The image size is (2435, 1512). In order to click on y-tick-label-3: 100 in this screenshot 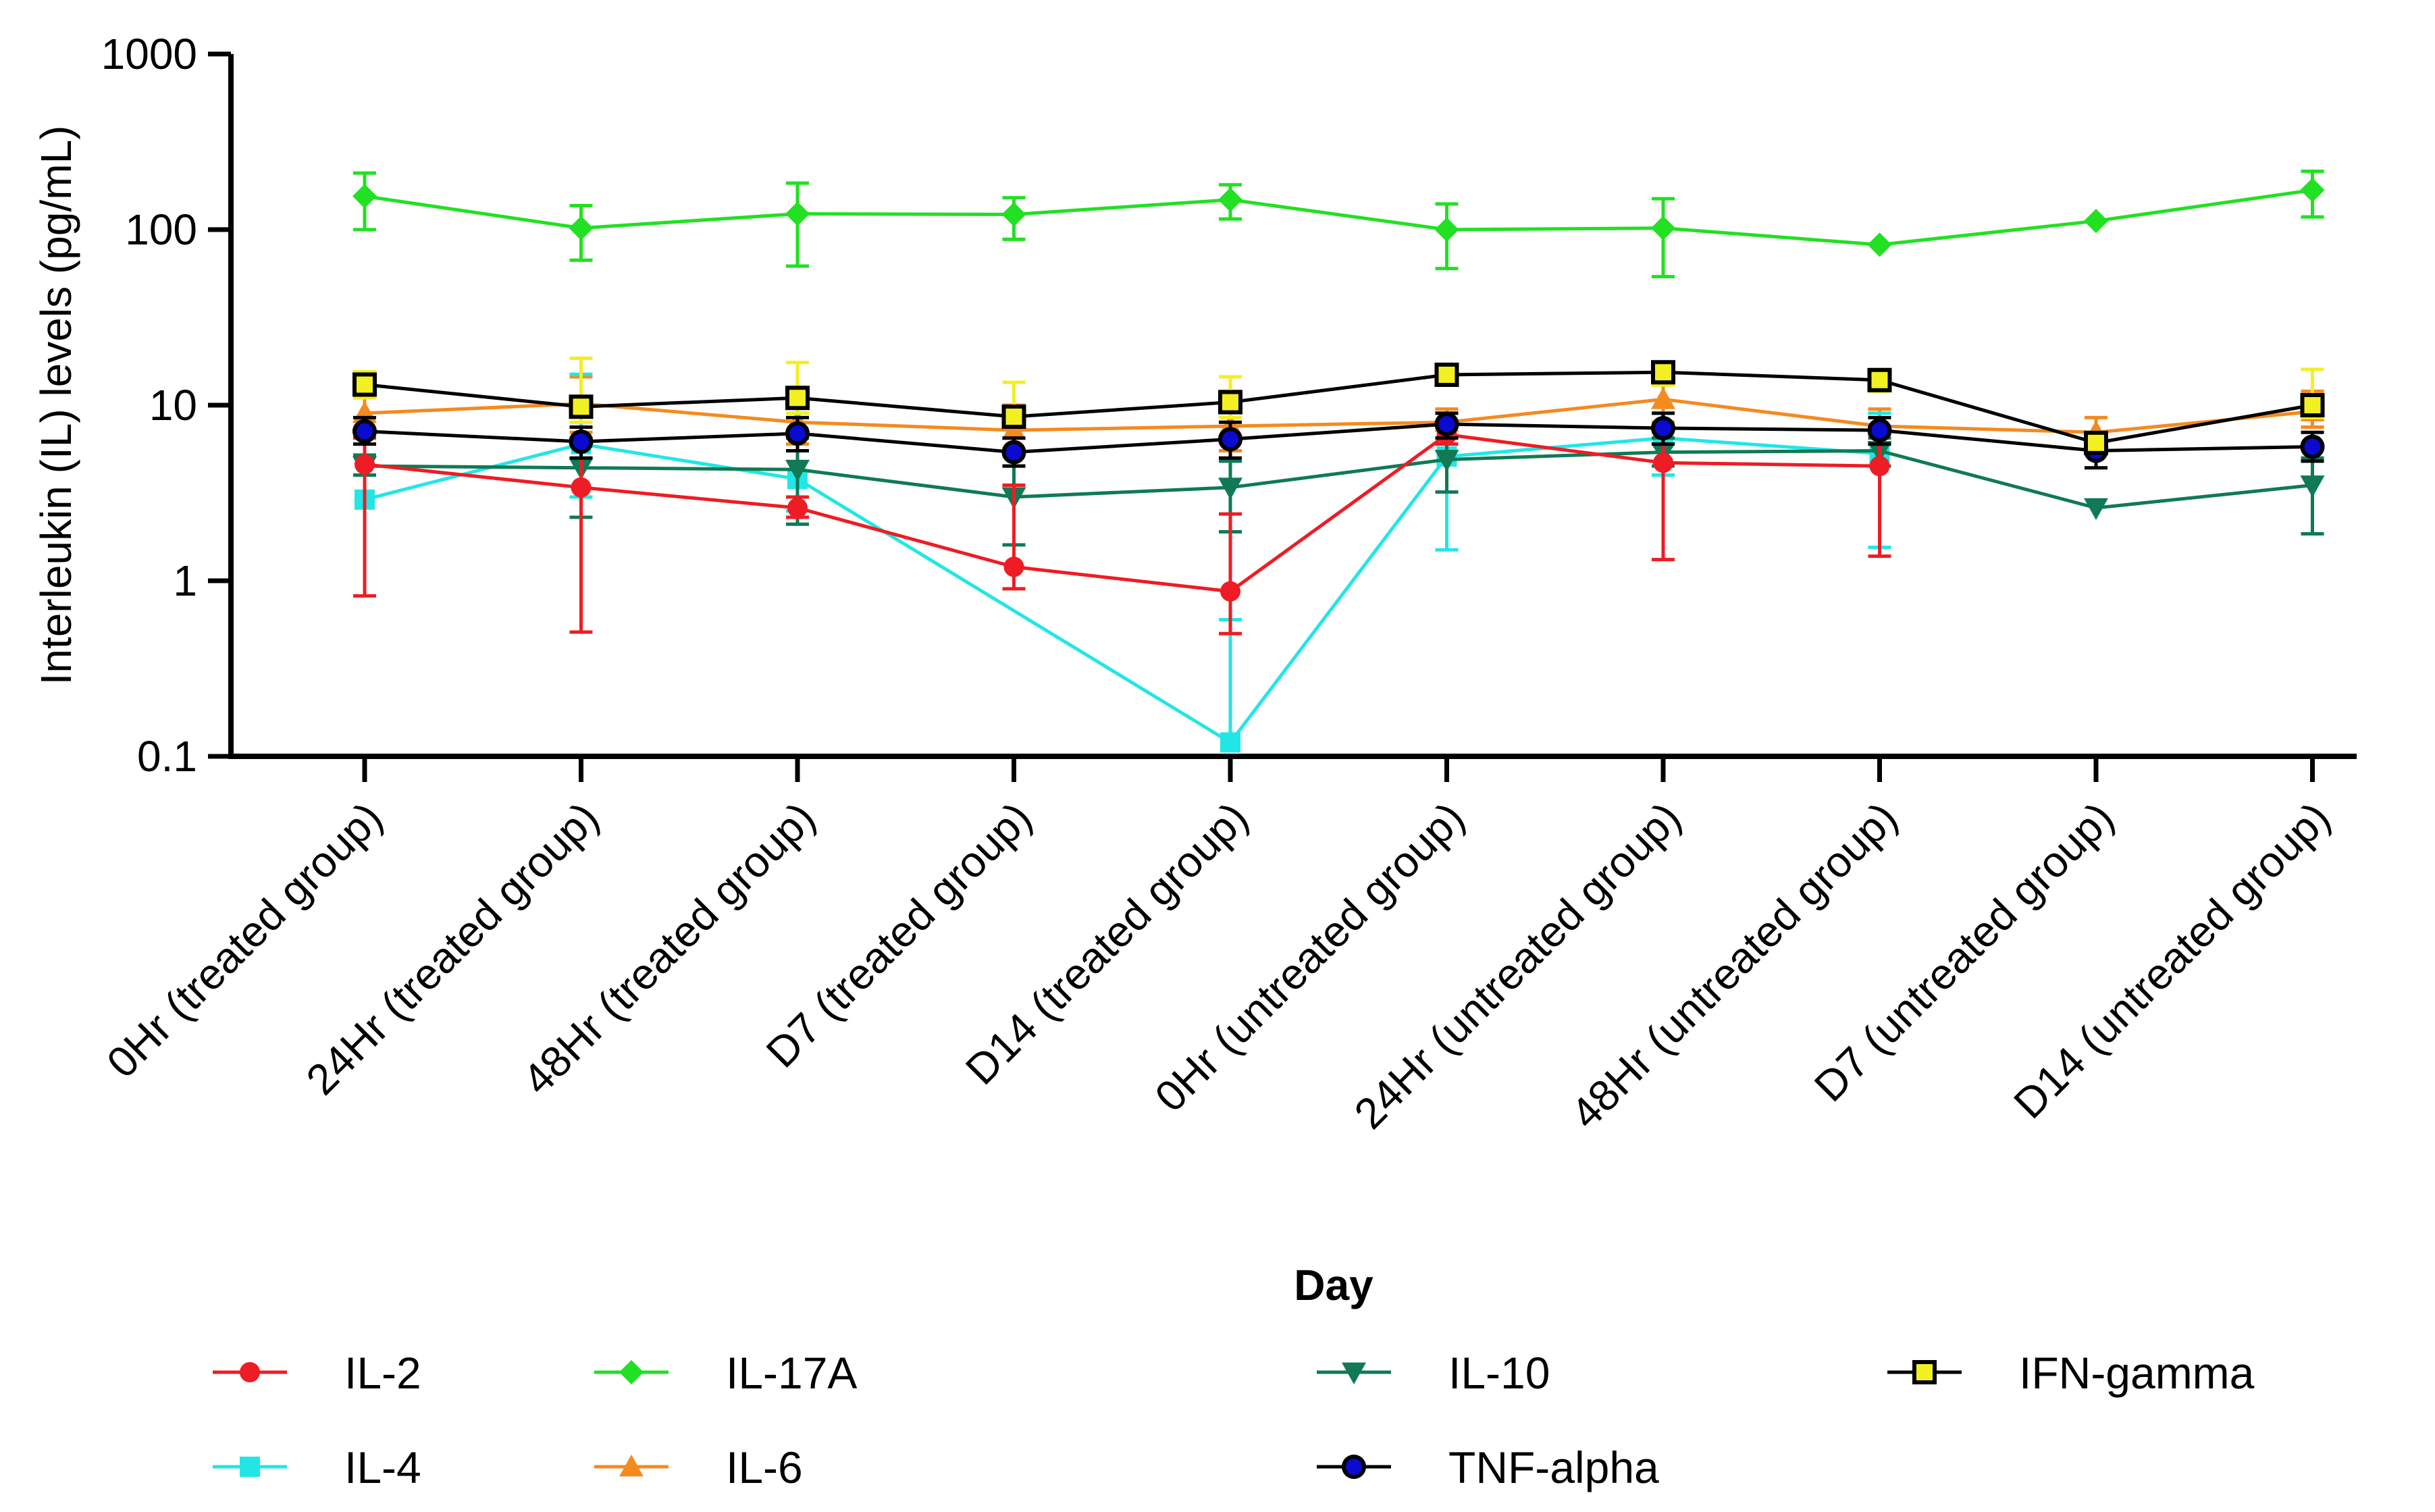, I will do `click(161, 229)`.